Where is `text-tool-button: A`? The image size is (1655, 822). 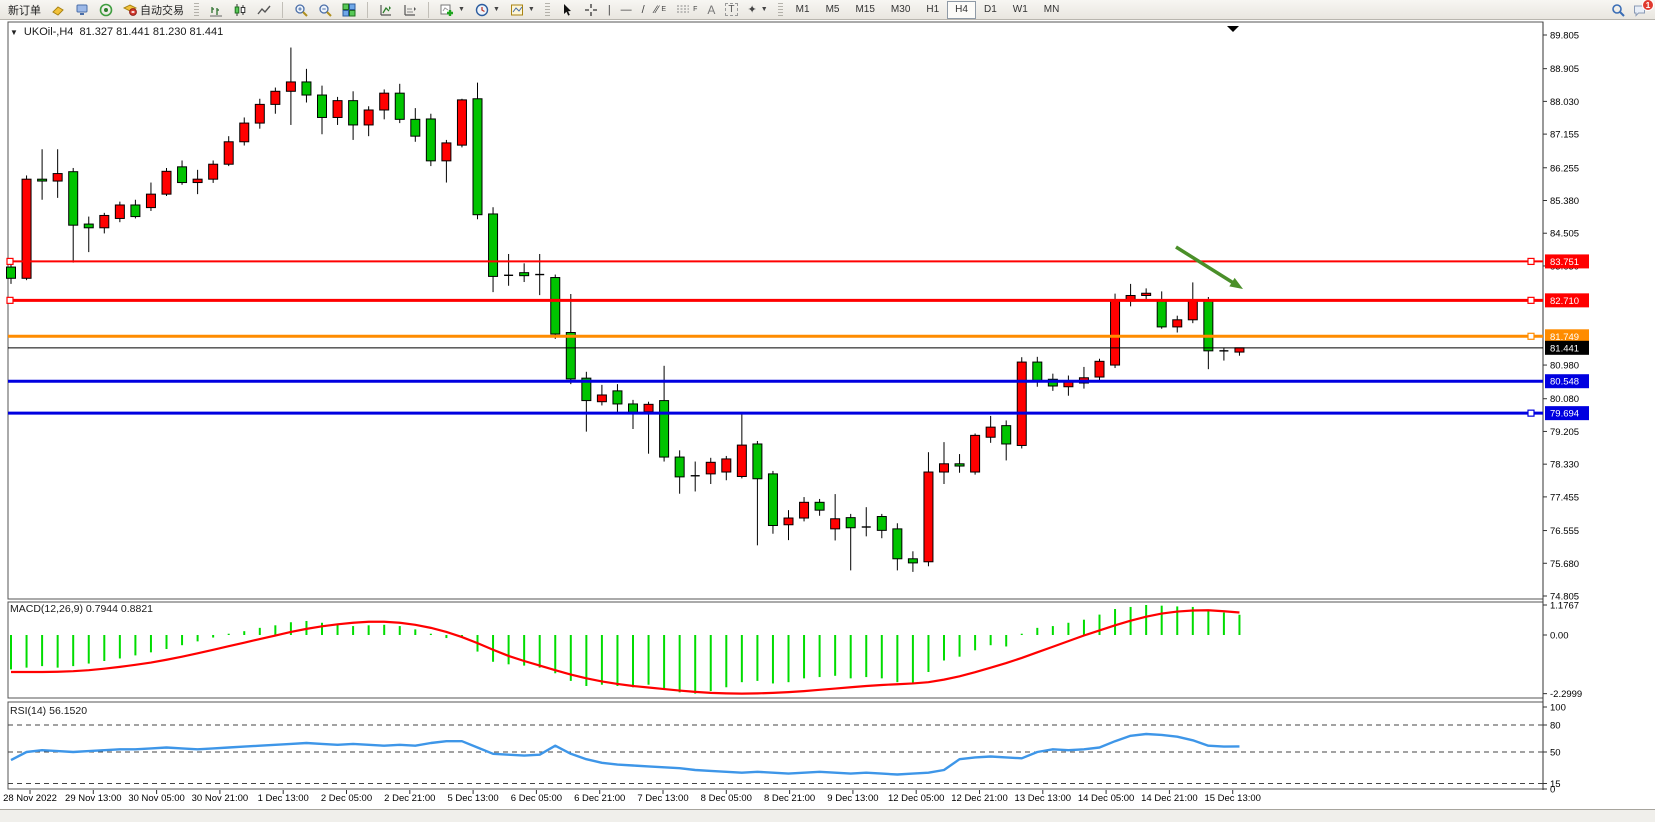 text-tool-button: A is located at coordinates (711, 10).